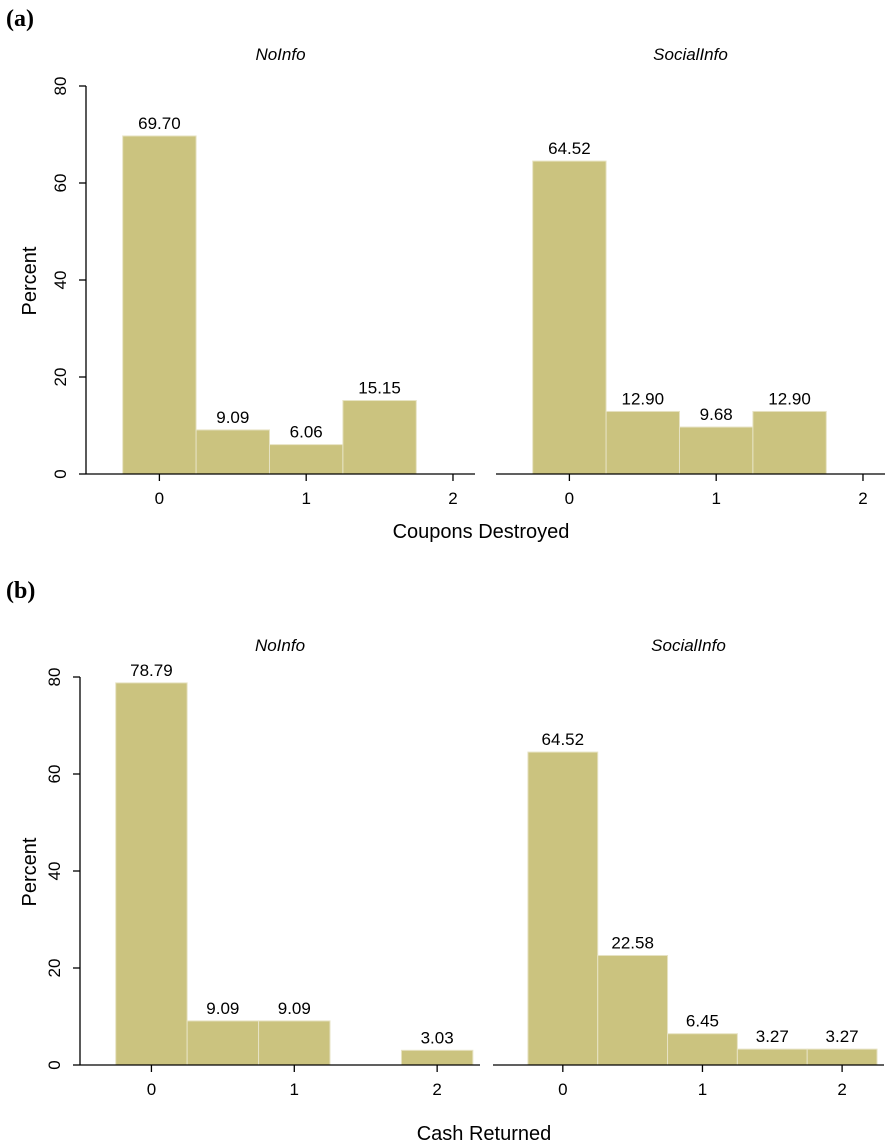  What do you see at coordinates (159, 498) in the screenshot?
I see `panel-a-noinfo-x-tick-label: 0` at bounding box center [159, 498].